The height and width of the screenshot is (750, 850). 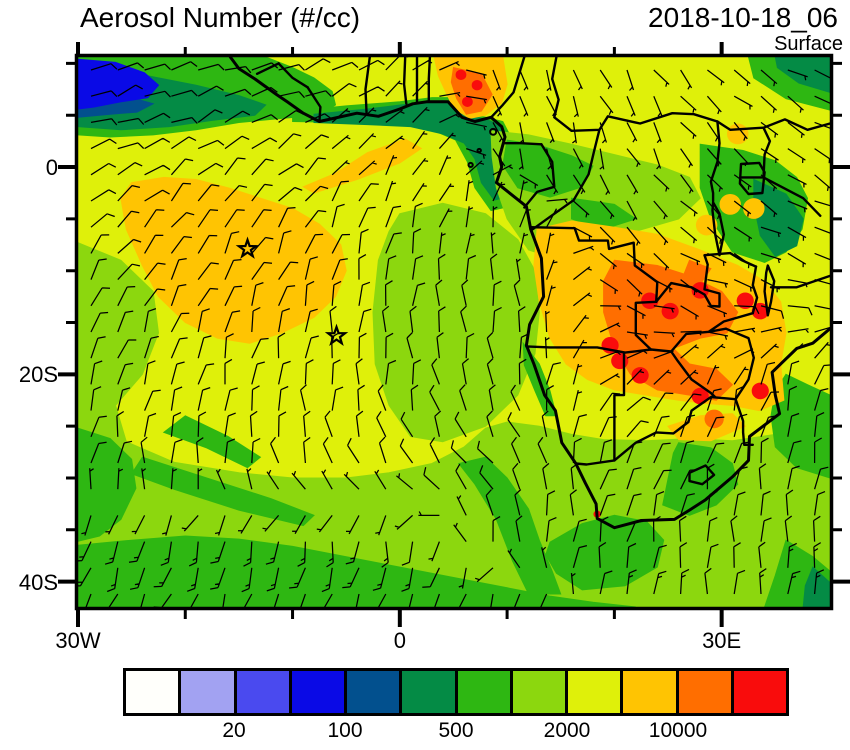 I want to click on plot-level-label: Surface, so click(x=808, y=44).